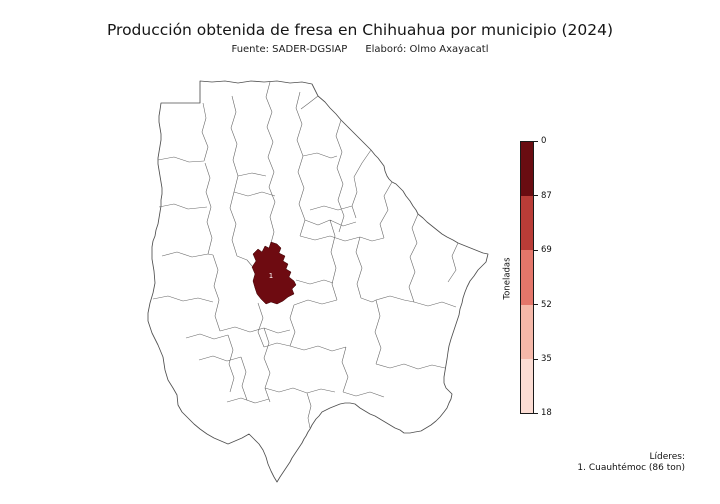 The width and height of the screenshot is (720, 504). I want to click on municipality-cuauhtemoc, so click(274, 273).